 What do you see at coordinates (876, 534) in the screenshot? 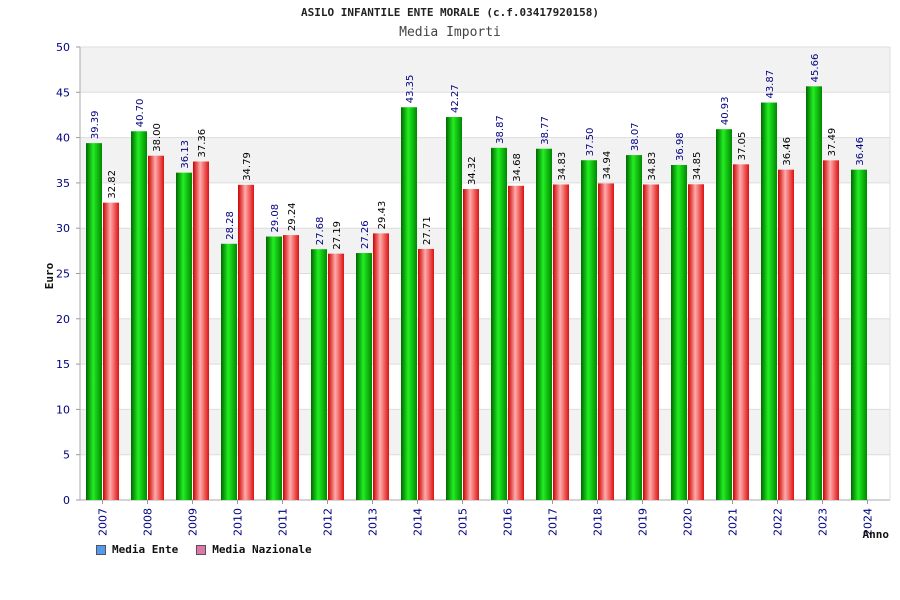
I see `x-axis-label: Anno` at bounding box center [876, 534].